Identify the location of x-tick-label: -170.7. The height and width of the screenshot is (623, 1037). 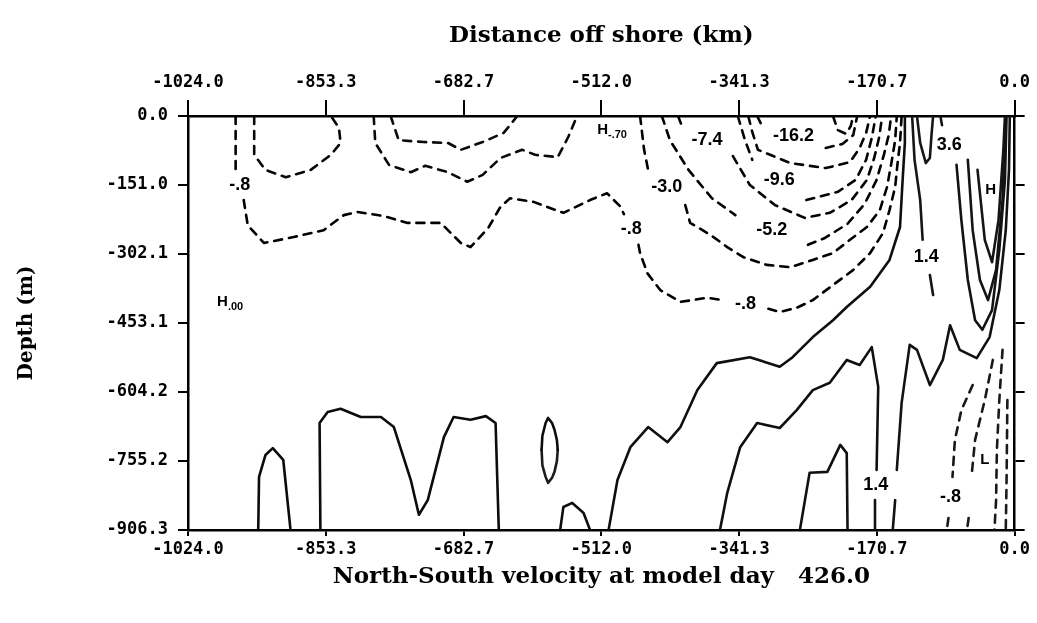
(877, 547).